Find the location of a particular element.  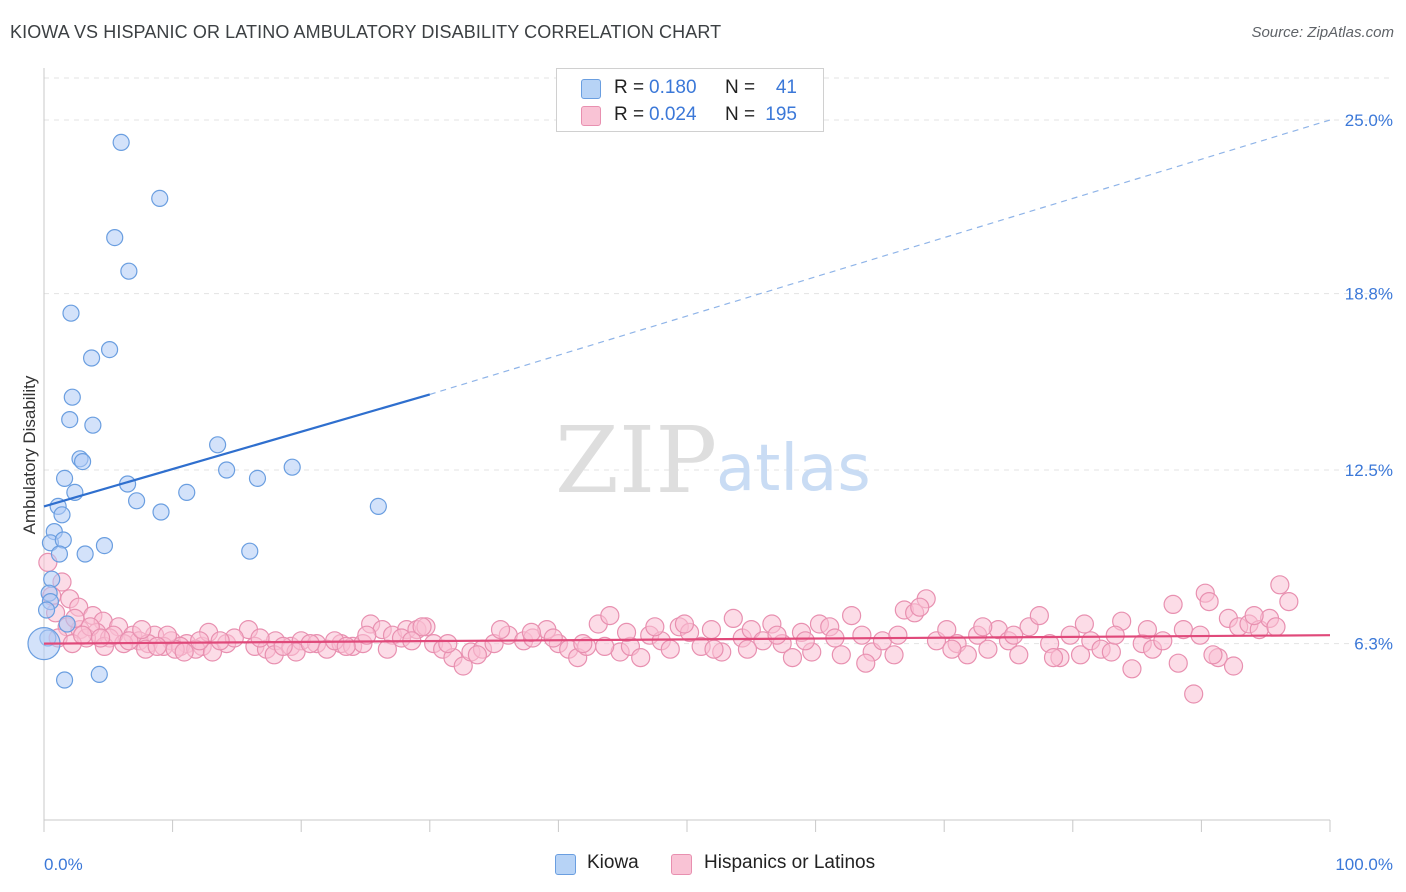

n-value: 41 is located at coordinates (786, 87).